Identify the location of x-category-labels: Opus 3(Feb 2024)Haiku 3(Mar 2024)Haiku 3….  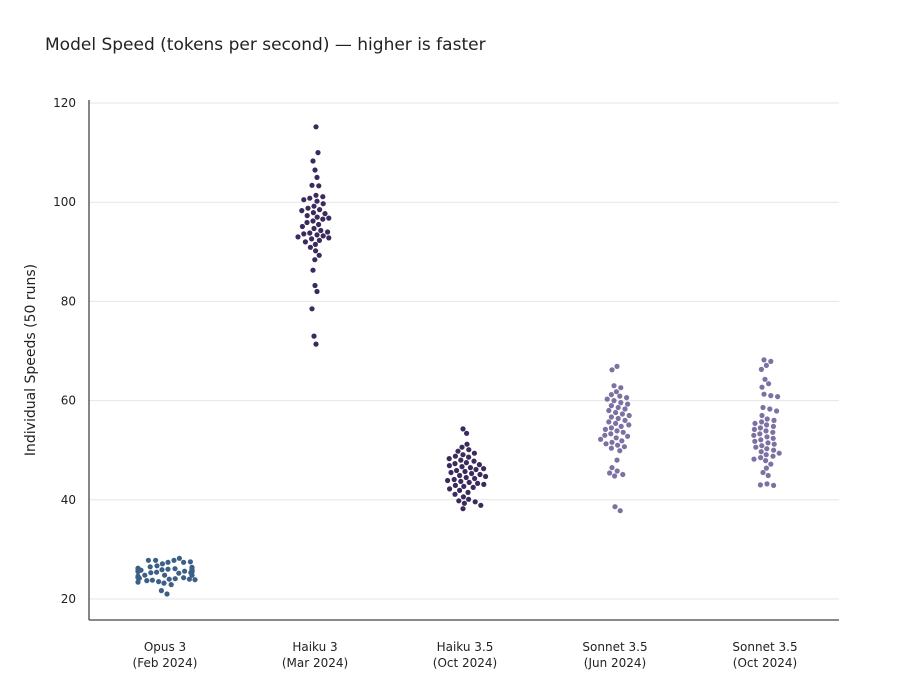
(465, 655).